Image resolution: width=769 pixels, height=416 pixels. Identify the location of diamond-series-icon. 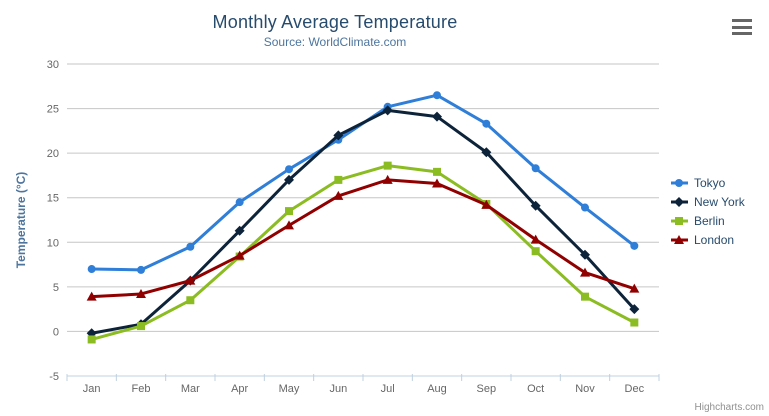
(679, 201).